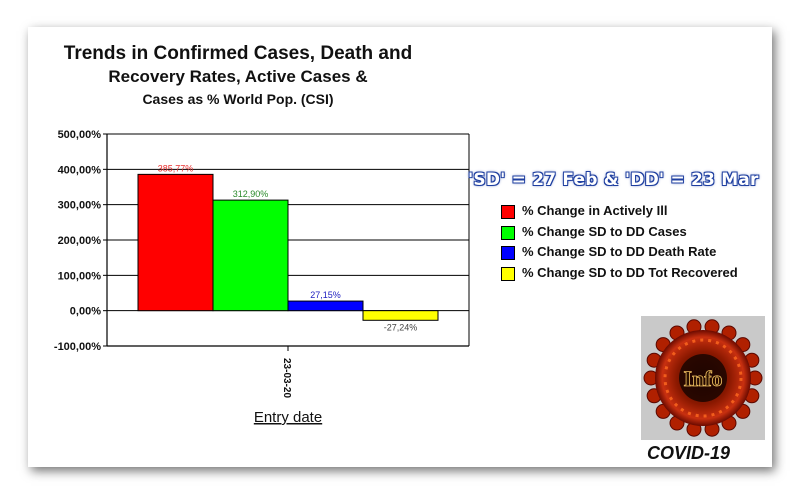 This screenshot has width=799, height=495. I want to click on bar-value-label: 385,77%, so click(176, 168).